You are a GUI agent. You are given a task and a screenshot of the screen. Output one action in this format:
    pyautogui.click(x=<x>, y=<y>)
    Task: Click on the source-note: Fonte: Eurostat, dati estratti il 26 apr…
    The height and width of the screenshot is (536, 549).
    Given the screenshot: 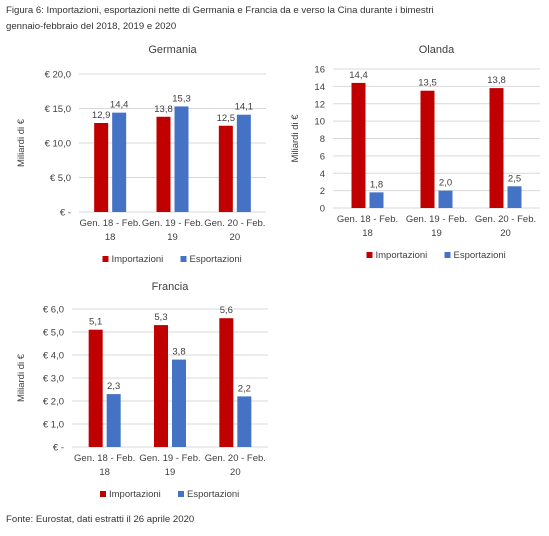 What is the action you would take?
    pyautogui.click(x=100, y=519)
    